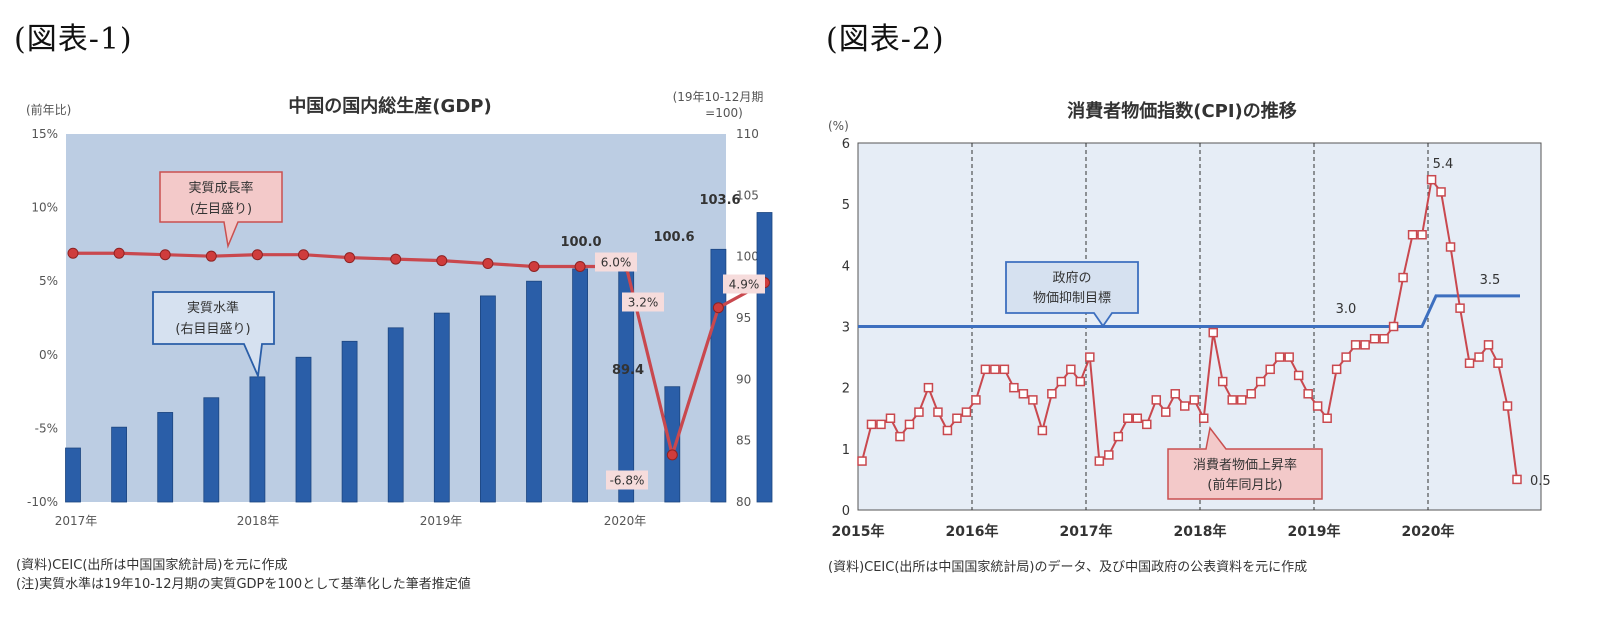 The image size is (1602, 617). What do you see at coordinates (1346, 309) in the screenshot?
I see `cpi-data-label: 3.0` at bounding box center [1346, 309].